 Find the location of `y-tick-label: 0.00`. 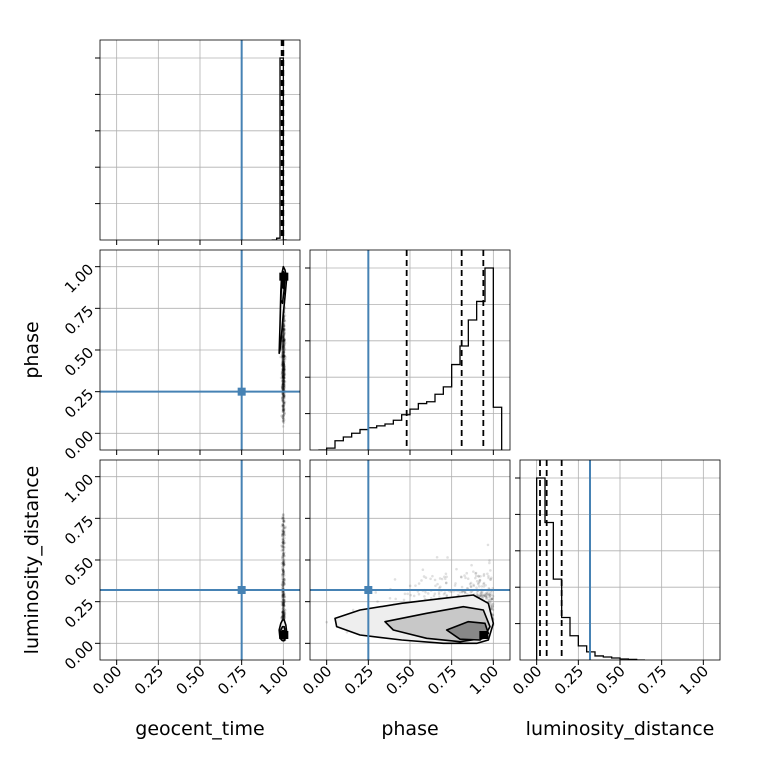

y-tick-label: 0.00 is located at coordinates (79, 445).